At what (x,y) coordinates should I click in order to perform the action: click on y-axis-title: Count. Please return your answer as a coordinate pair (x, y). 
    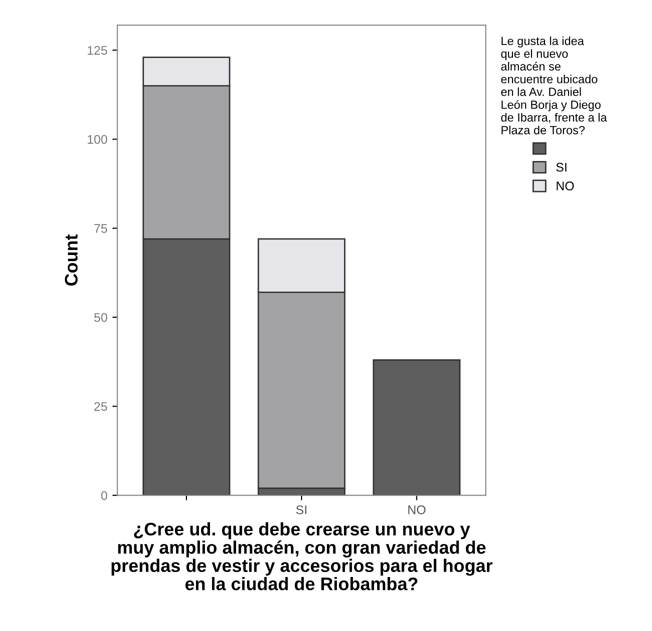
    Looking at the image, I should click on (71, 260).